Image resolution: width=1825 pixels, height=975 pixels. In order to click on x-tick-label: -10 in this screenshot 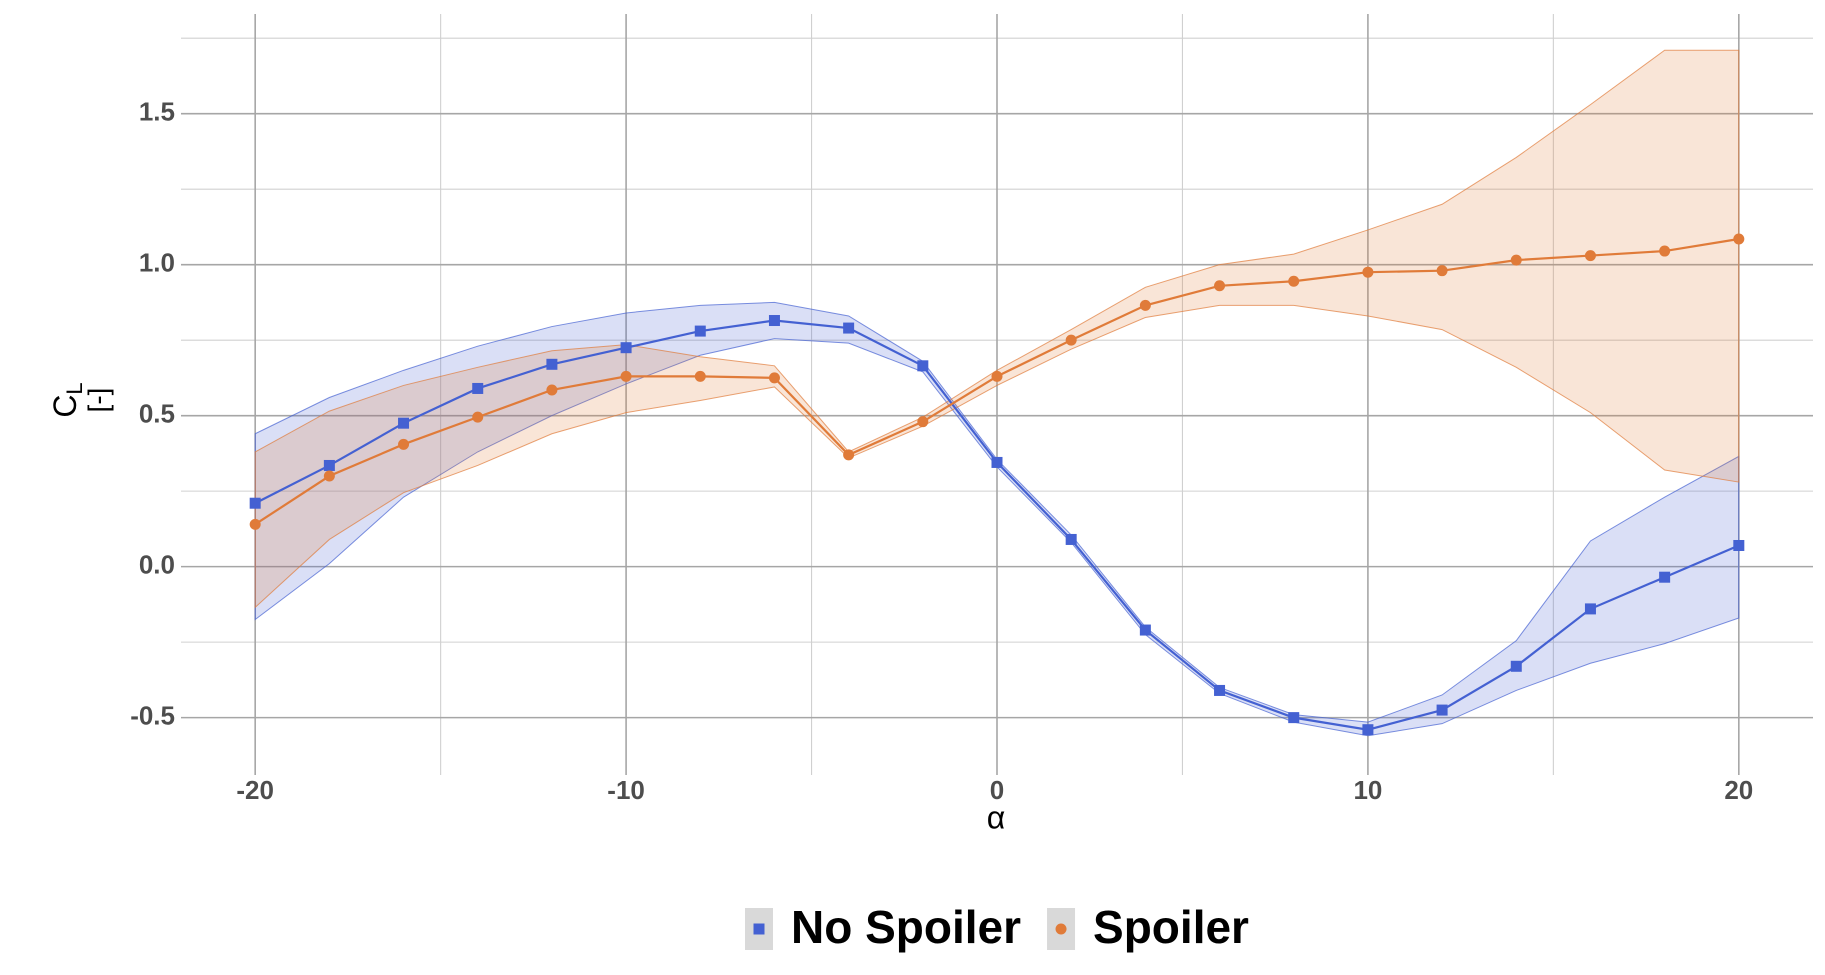, I will do `click(626, 790)`.